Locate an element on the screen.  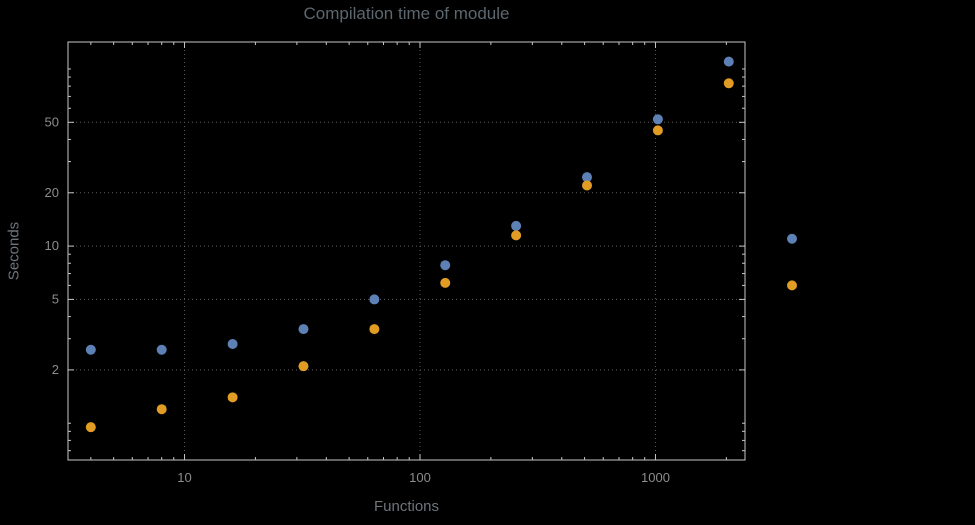
y-tick-label: 5 is located at coordinates (55, 298).